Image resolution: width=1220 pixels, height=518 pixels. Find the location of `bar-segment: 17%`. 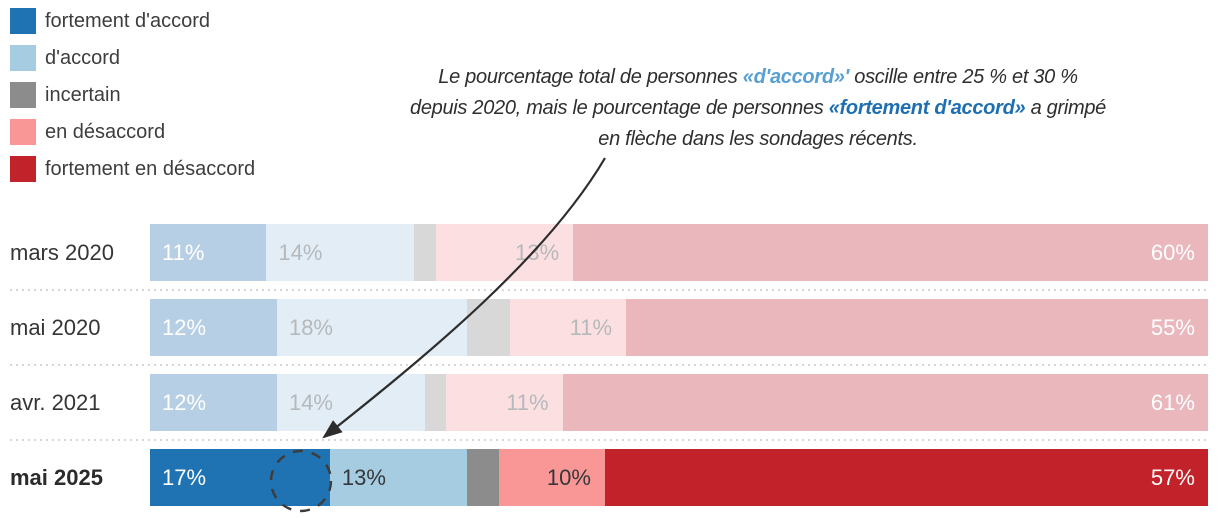

bar-segment: 17% is located at coordinates (240, 477).